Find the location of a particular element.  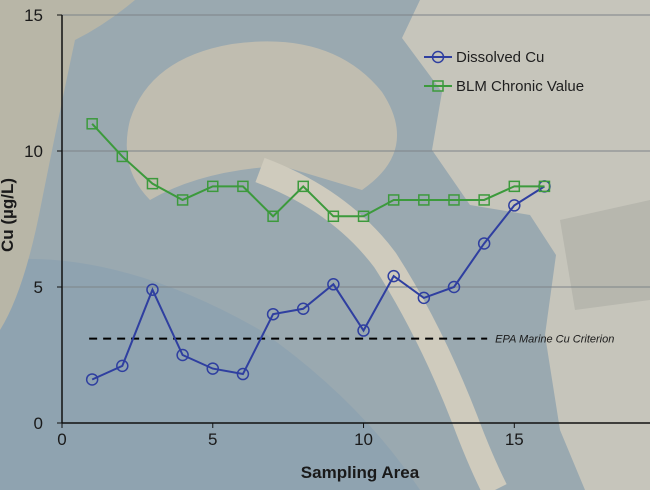

y-tick-label: 15 is located at coordinates (33, 15).